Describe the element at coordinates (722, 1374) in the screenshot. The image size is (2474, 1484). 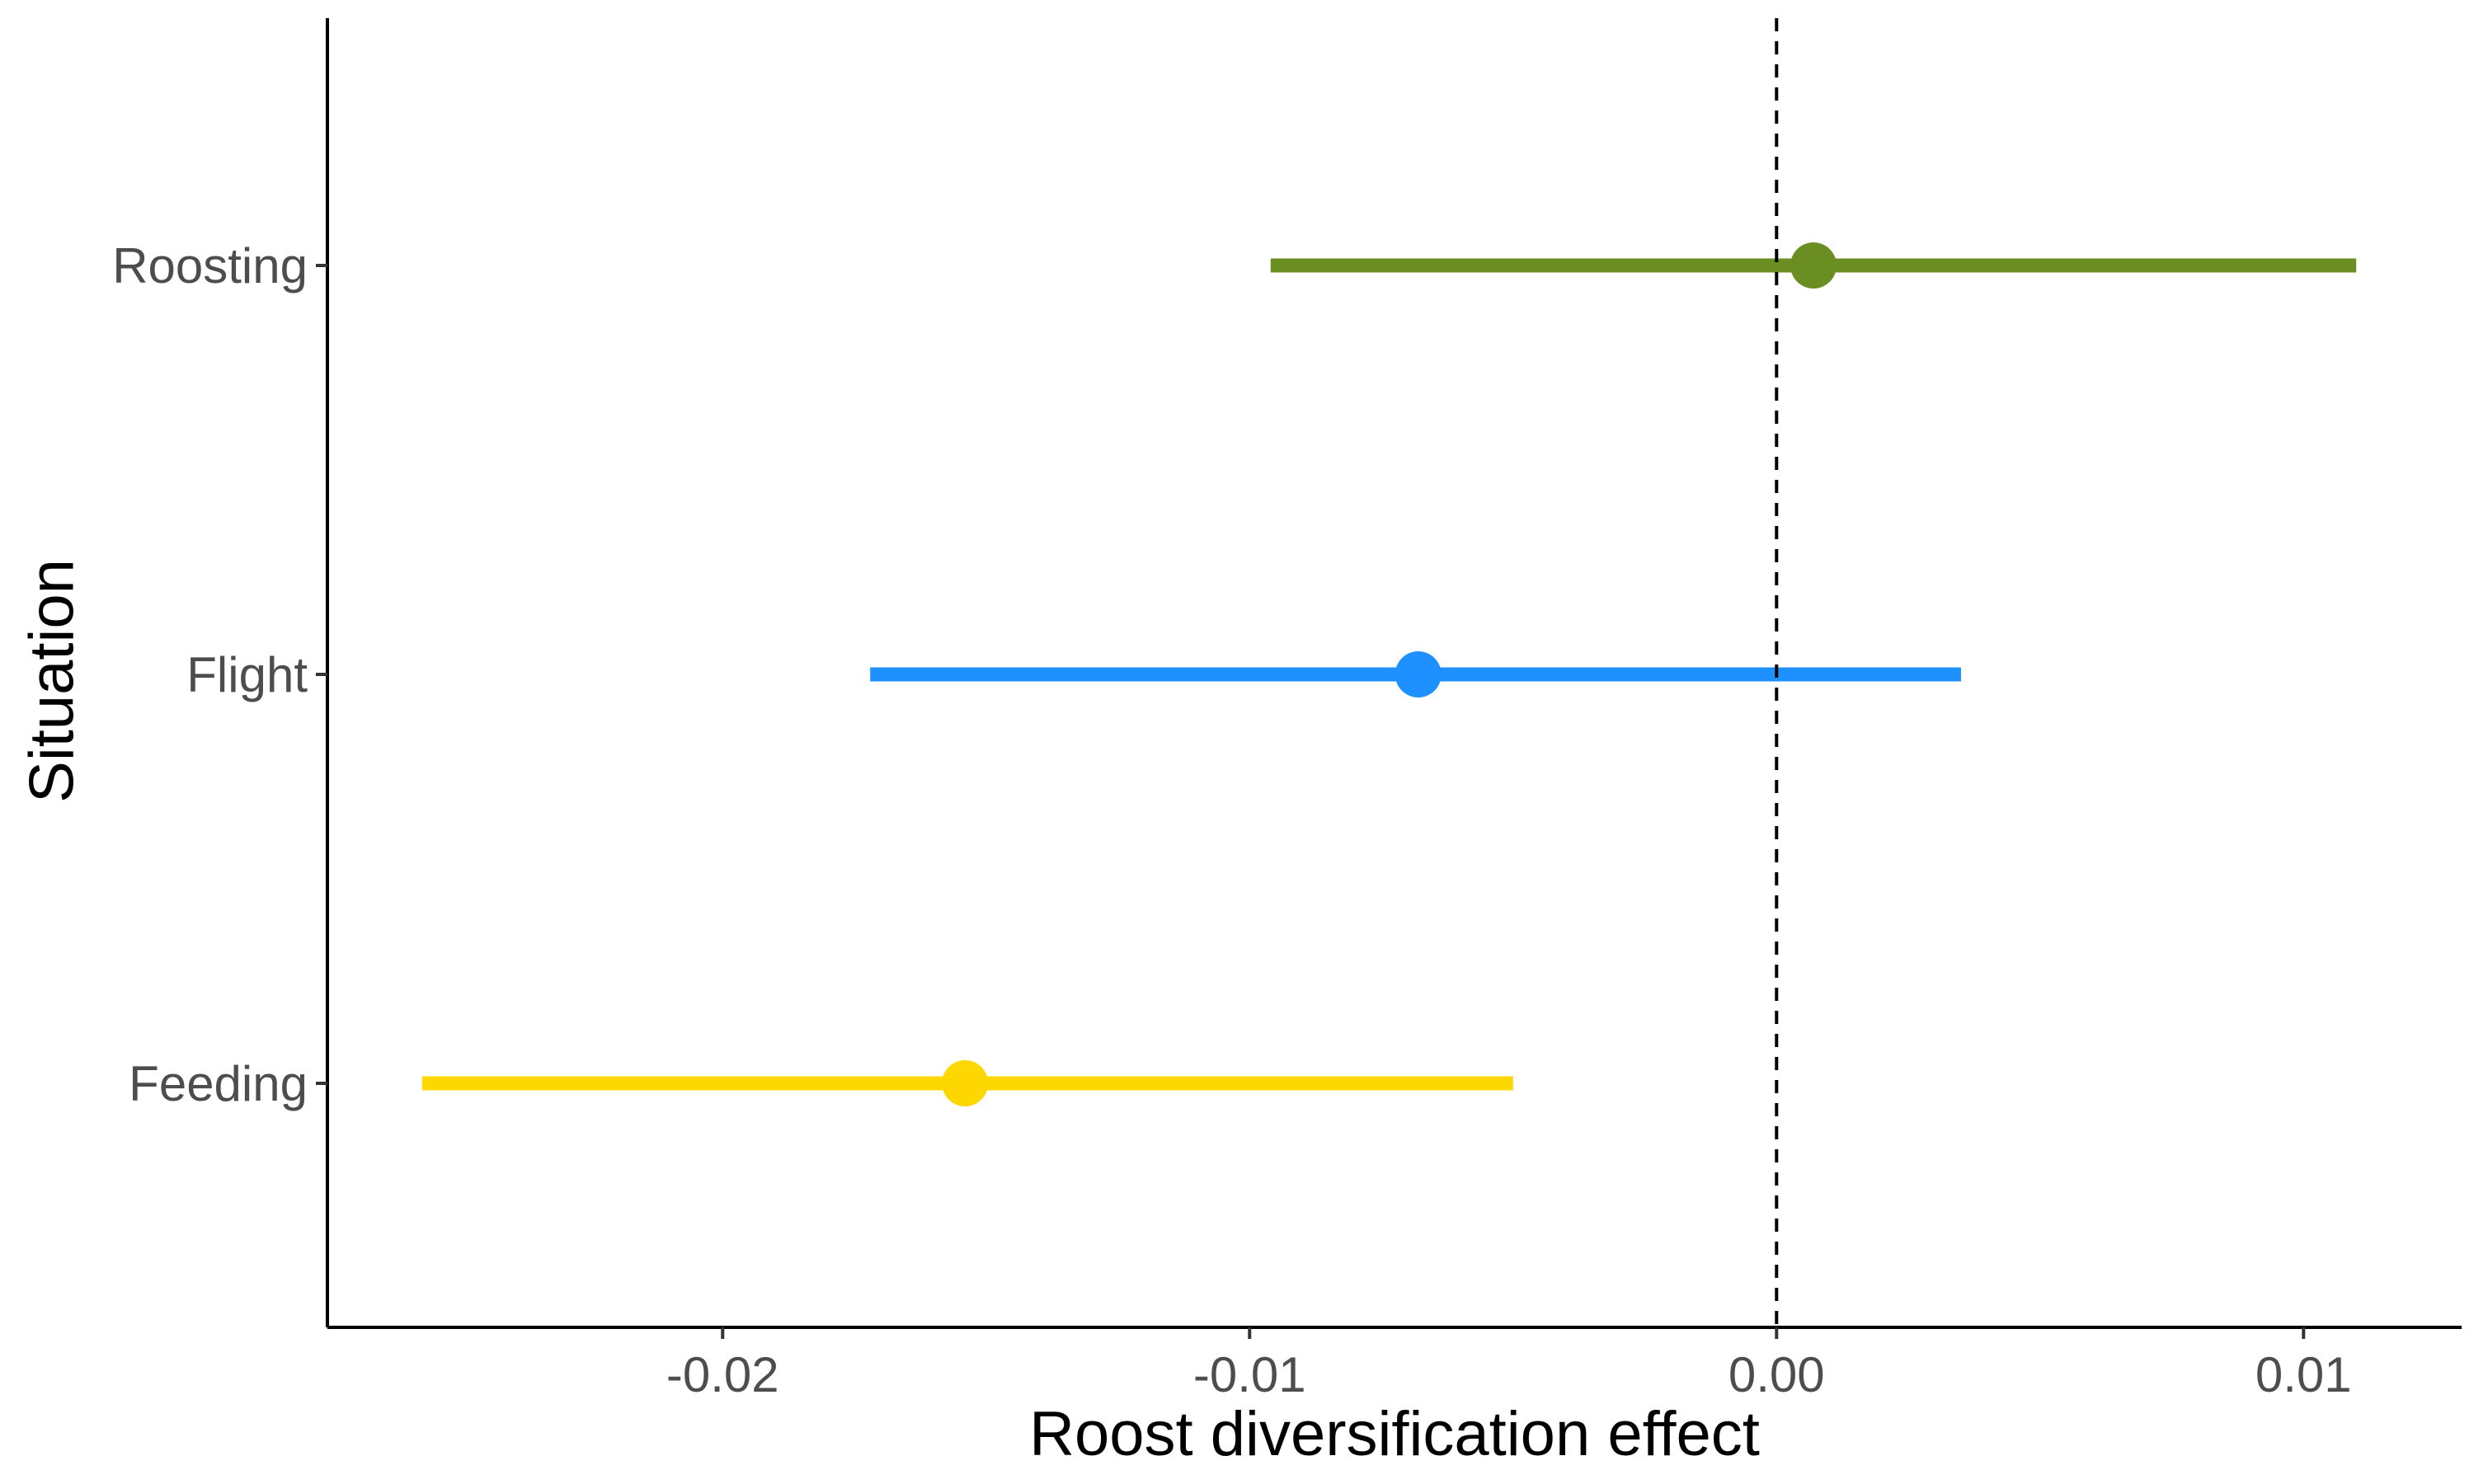
I see `x-tick-label: -0.02` at that location.